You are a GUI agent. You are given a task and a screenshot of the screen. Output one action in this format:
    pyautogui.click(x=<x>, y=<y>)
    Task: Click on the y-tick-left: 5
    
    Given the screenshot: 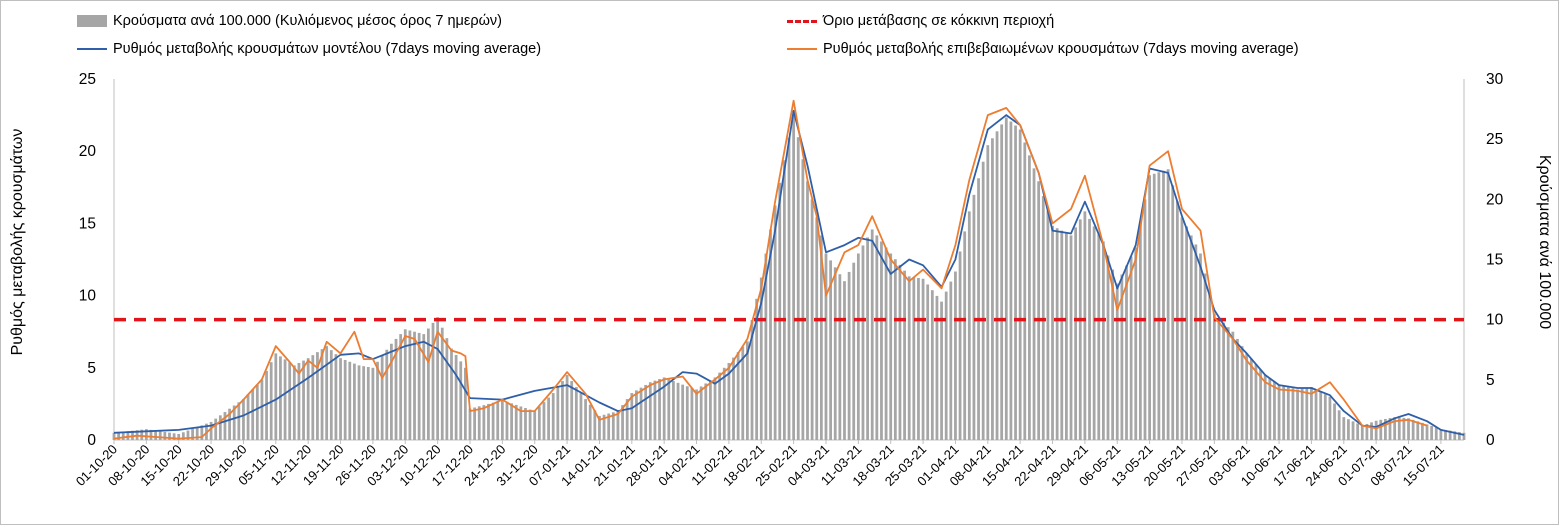 What is the action you would take?
    pyautogui.click(x=91, y=368)
    